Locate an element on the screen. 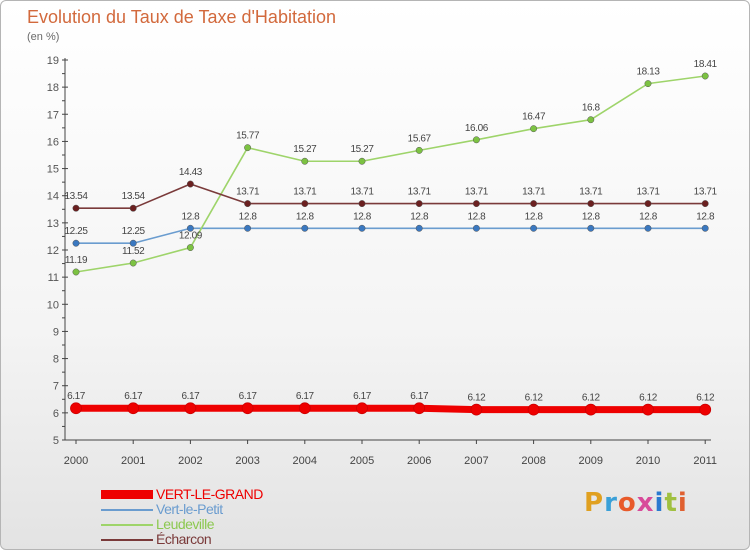  legend-label-vert-le-petit: Vert-le-Petit is located at coordinates (189, 509).